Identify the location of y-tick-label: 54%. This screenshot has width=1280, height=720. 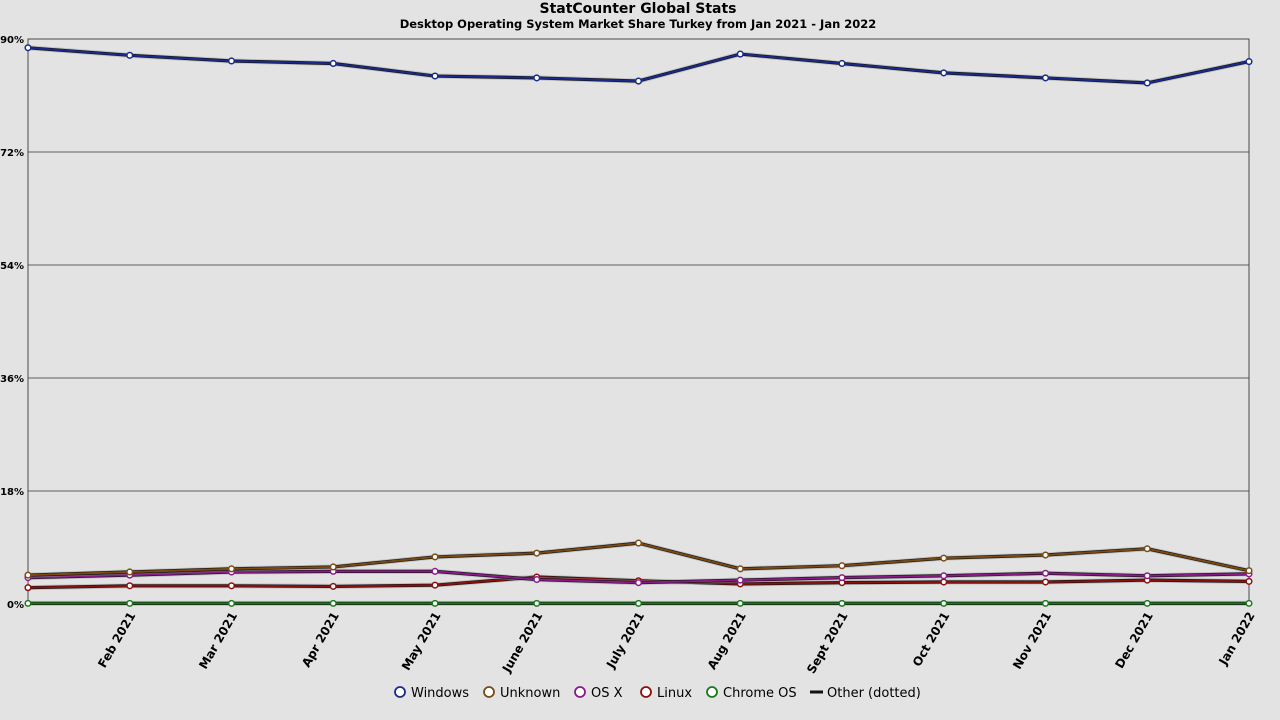
(12, 266).